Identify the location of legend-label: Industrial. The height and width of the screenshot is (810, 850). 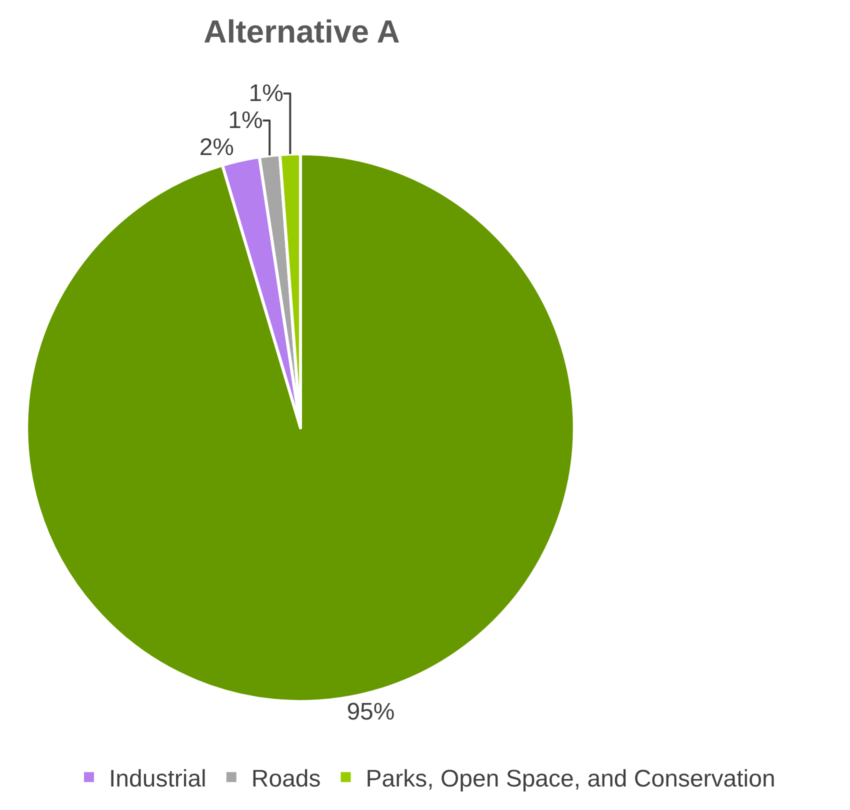
(157, 778).